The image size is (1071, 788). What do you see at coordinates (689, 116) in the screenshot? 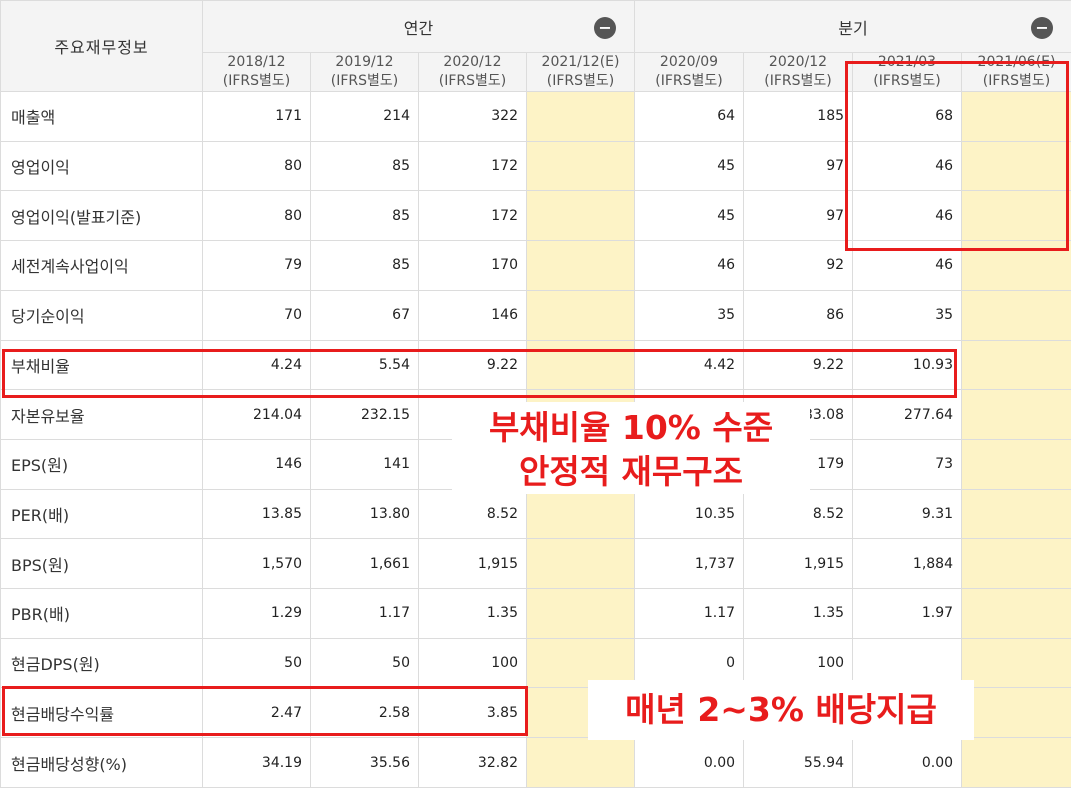
I see `value-cell: 64` at bounding box center [689, 116].